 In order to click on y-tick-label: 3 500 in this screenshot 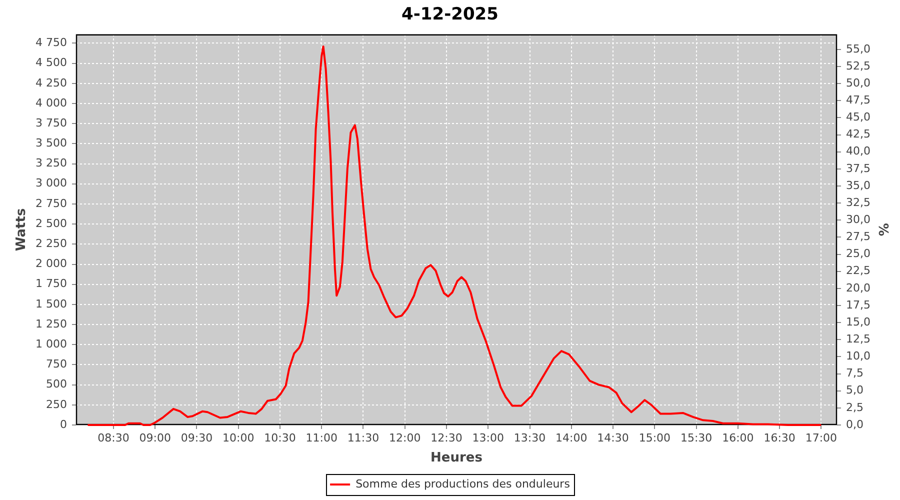, I will do `click(51, 143)`.